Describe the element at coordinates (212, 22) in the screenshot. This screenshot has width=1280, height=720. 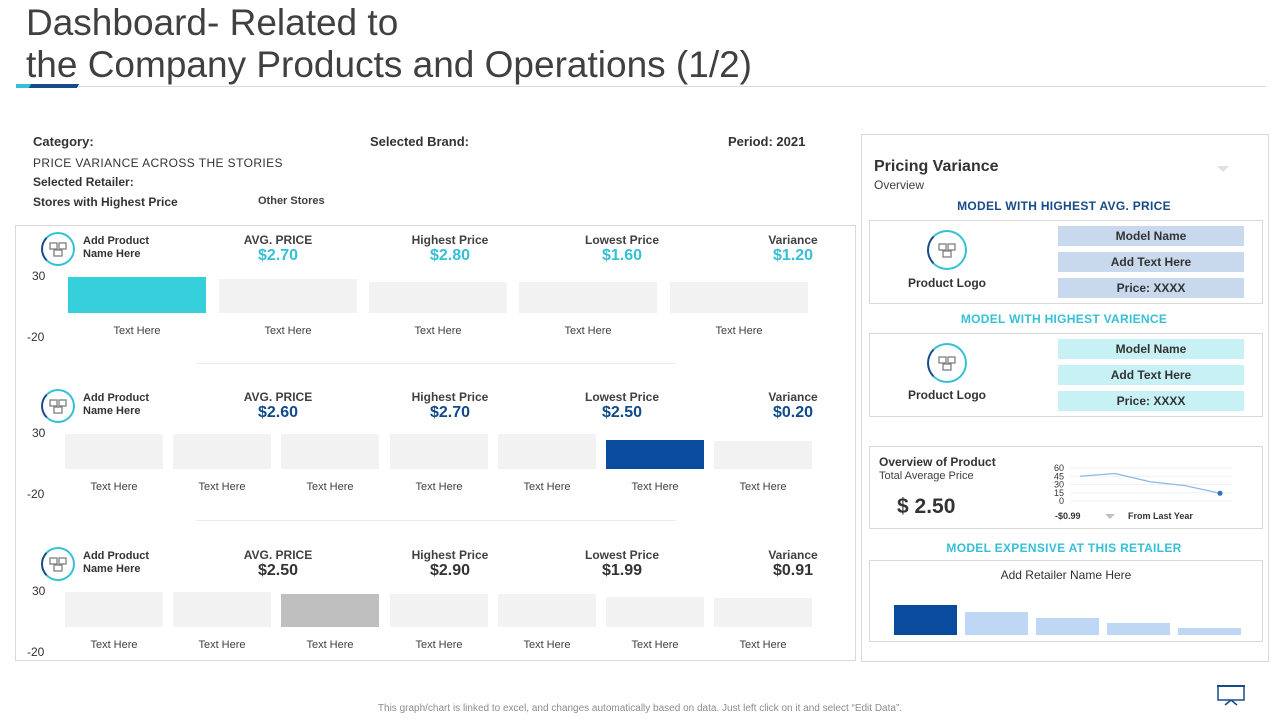
I see `title-line-1: Dashboard- Related to` at that location.